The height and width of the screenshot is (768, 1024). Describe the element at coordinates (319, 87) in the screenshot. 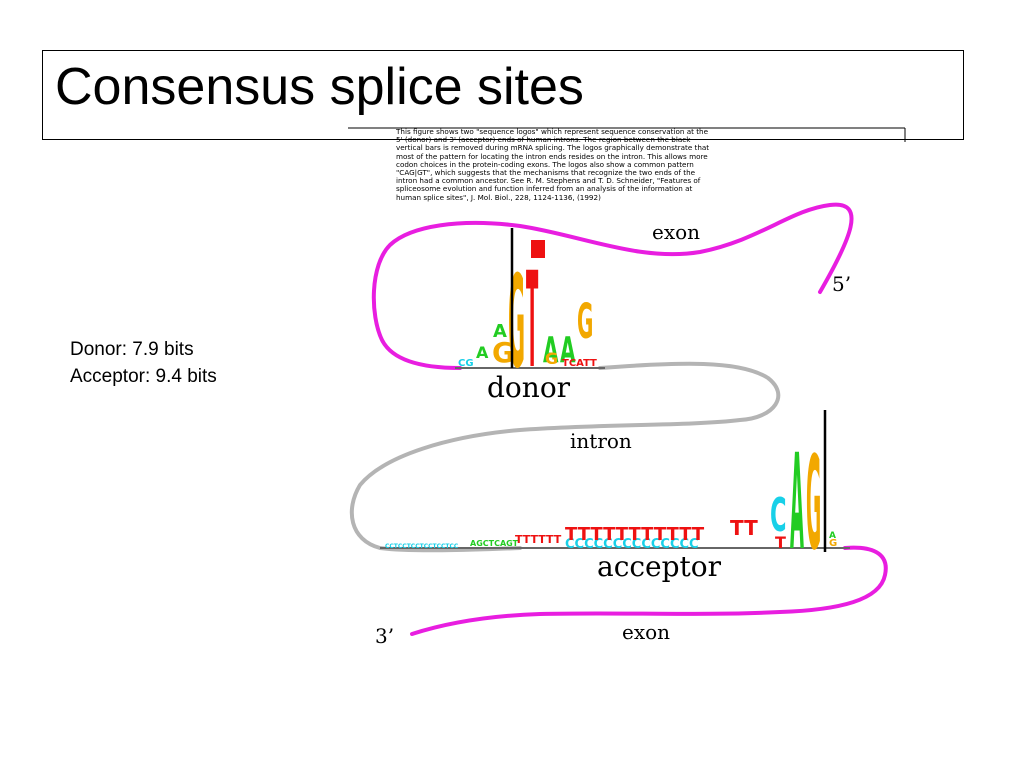

I see `page-title: Consensus splice sites` at that location.